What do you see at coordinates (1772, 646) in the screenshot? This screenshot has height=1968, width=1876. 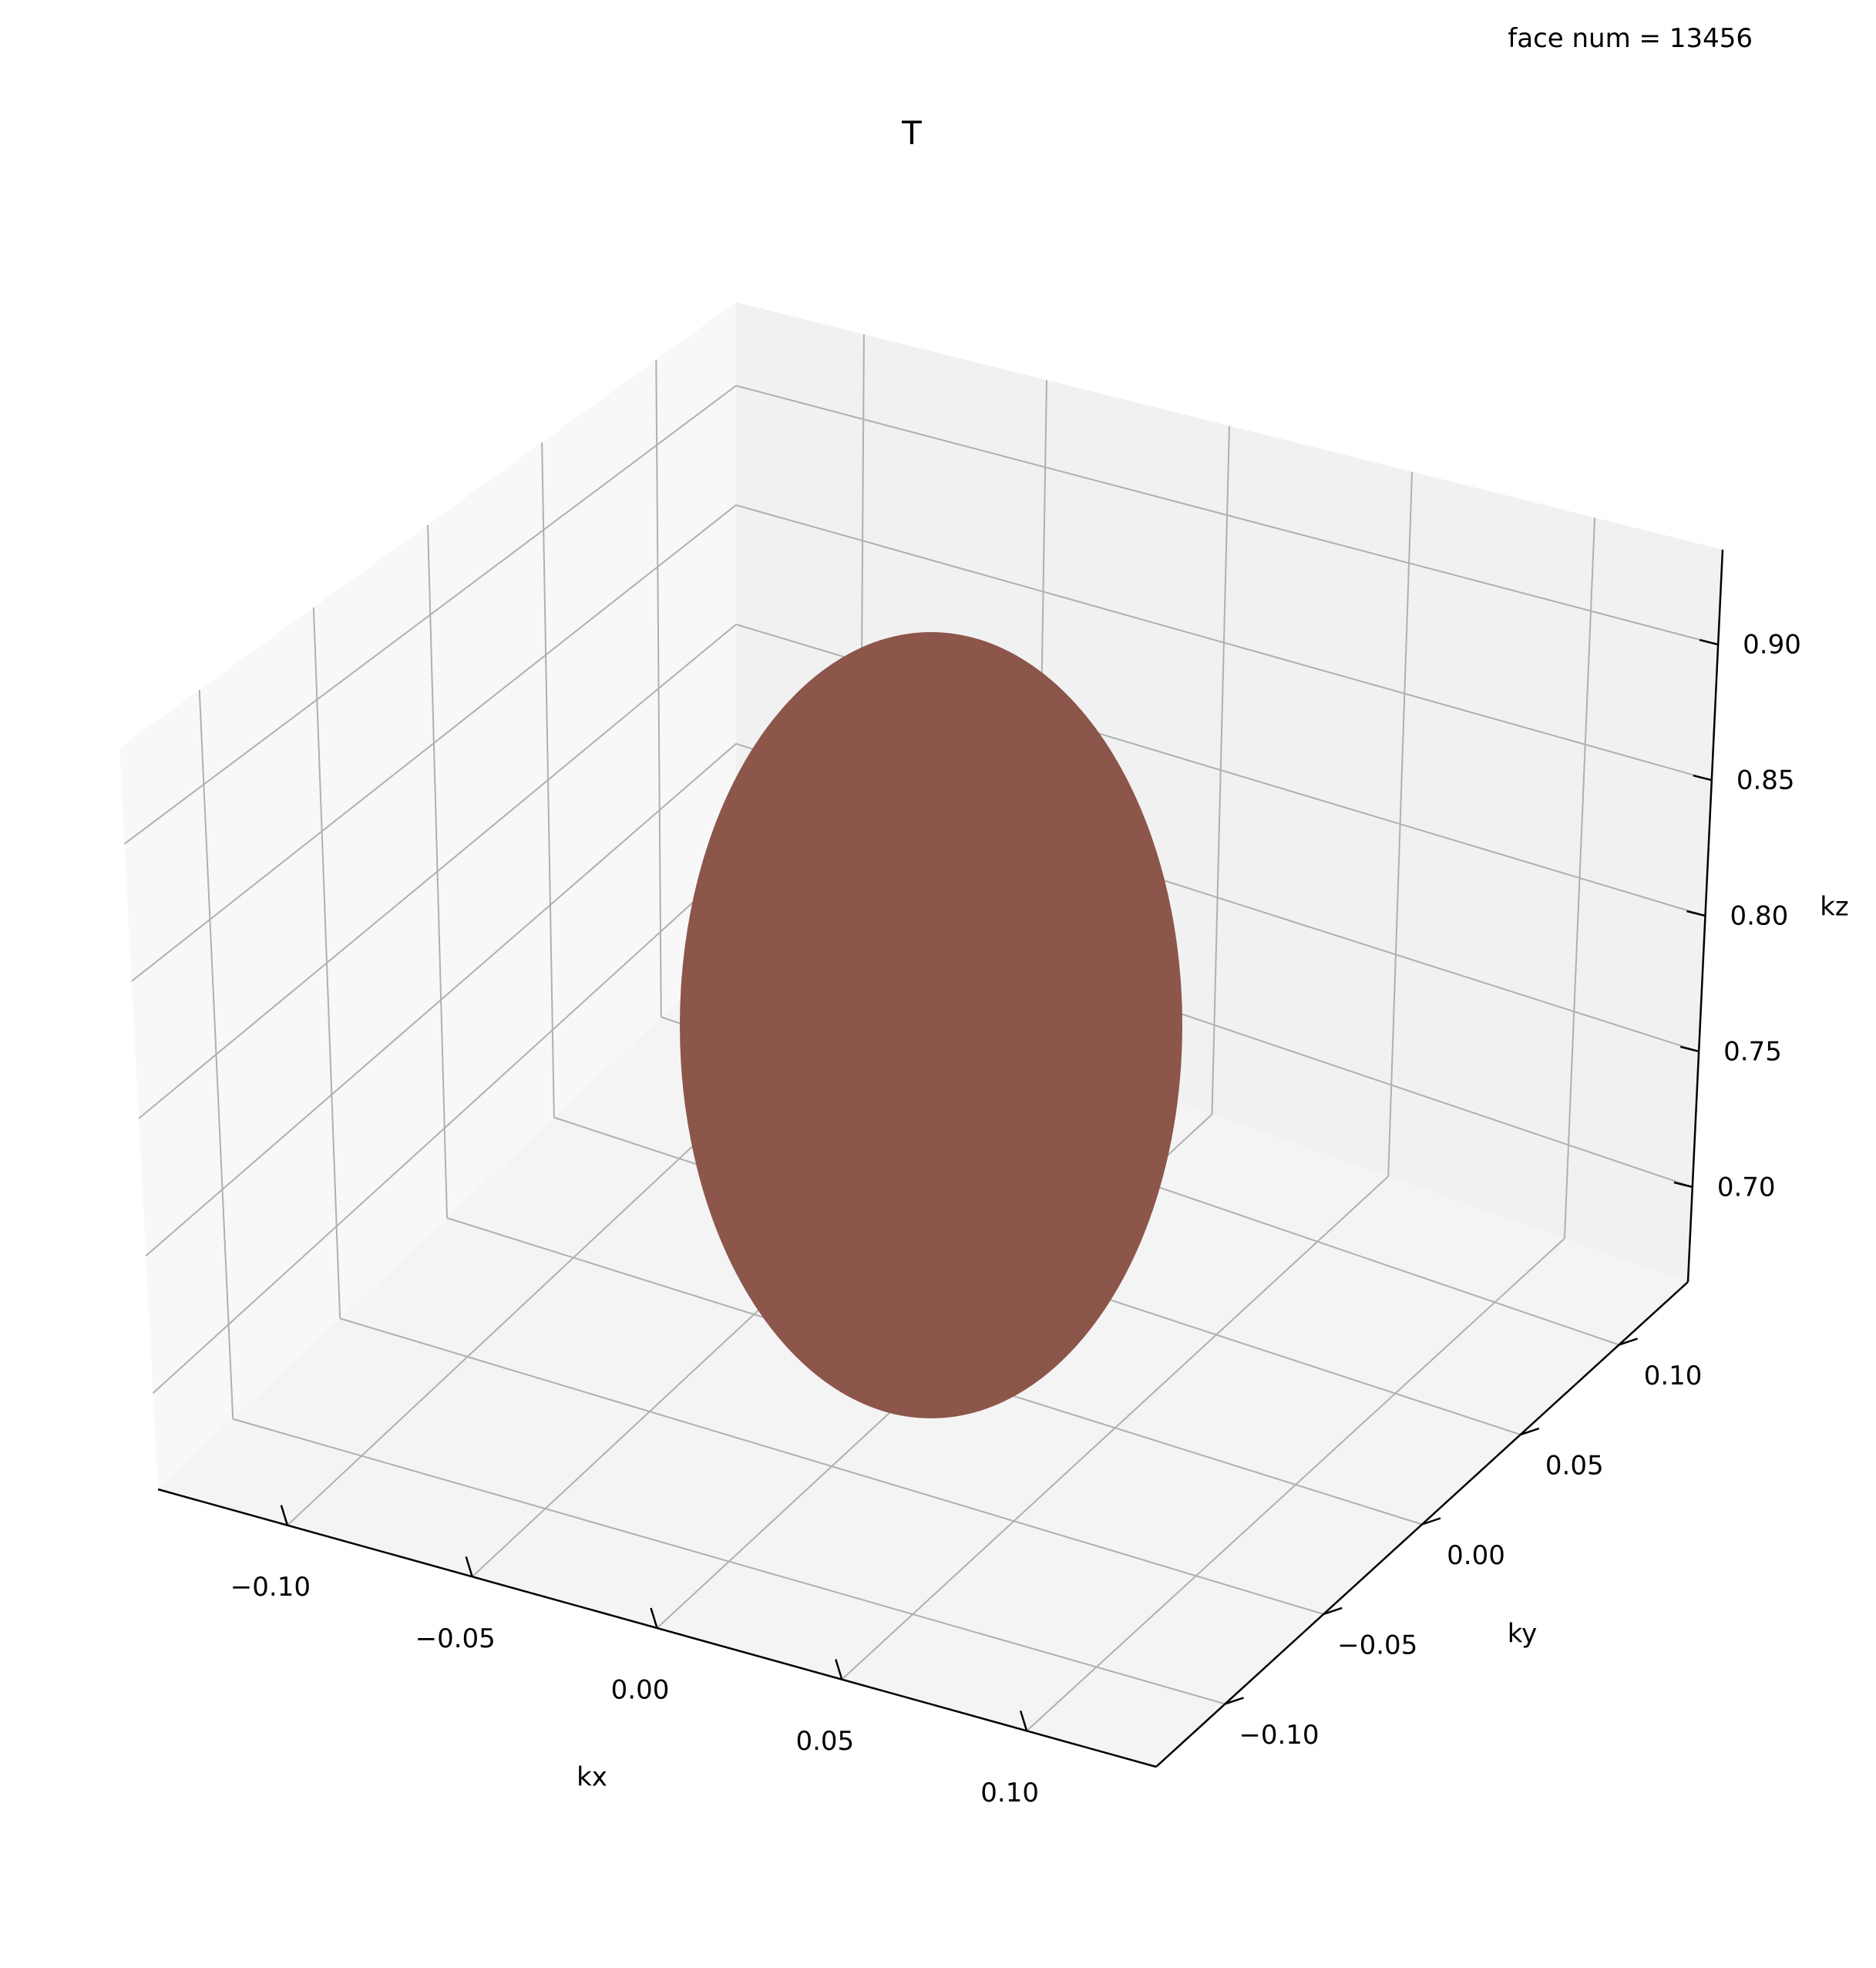 I see `z-tick-label: 0.90` at bounding box center [1772, 646].